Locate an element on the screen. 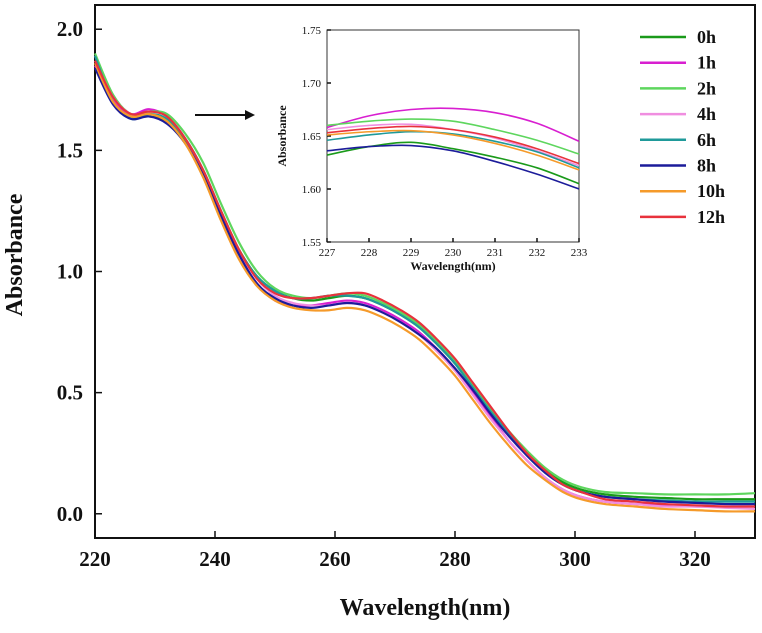 Image resolution: width=762 pixels, height=633 pixels. main-x-tick-label: 220 is located at coordinates (95, 559).